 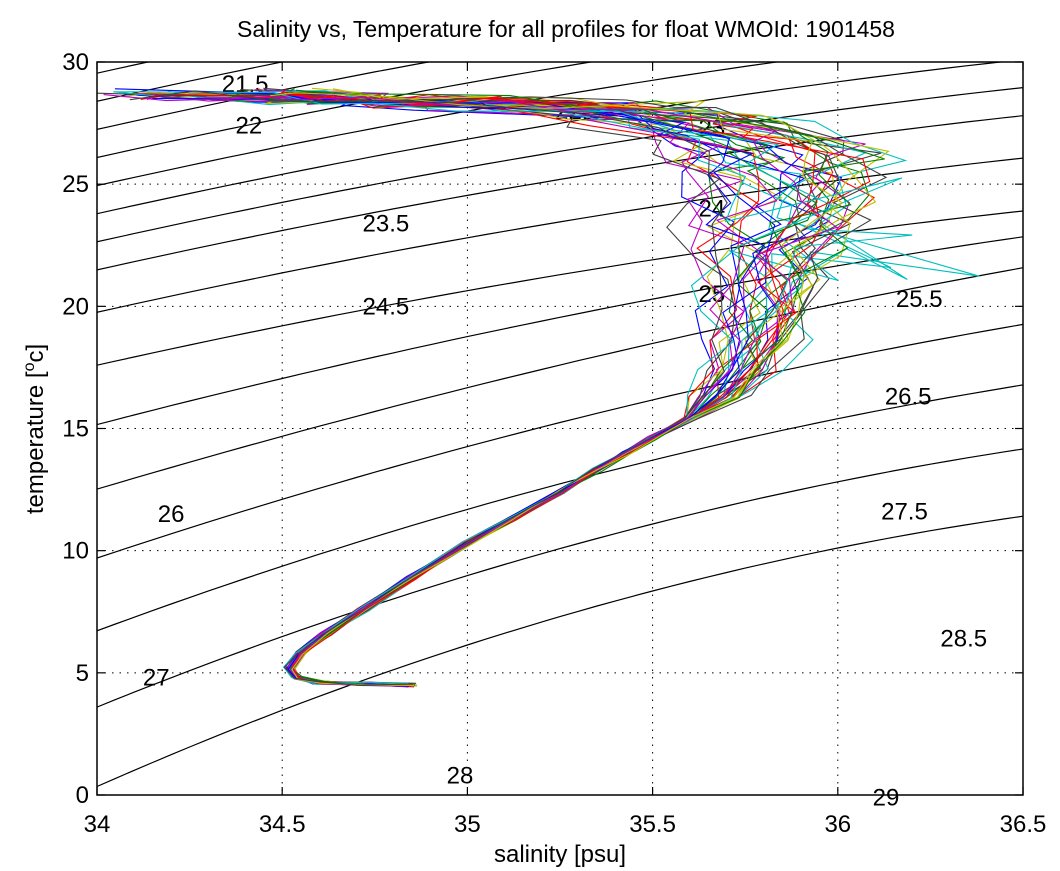 What do you see at coordinates (908, 397) in the screenshot?
I see `contour-label: 26.5` at bounding box center [908, 397].